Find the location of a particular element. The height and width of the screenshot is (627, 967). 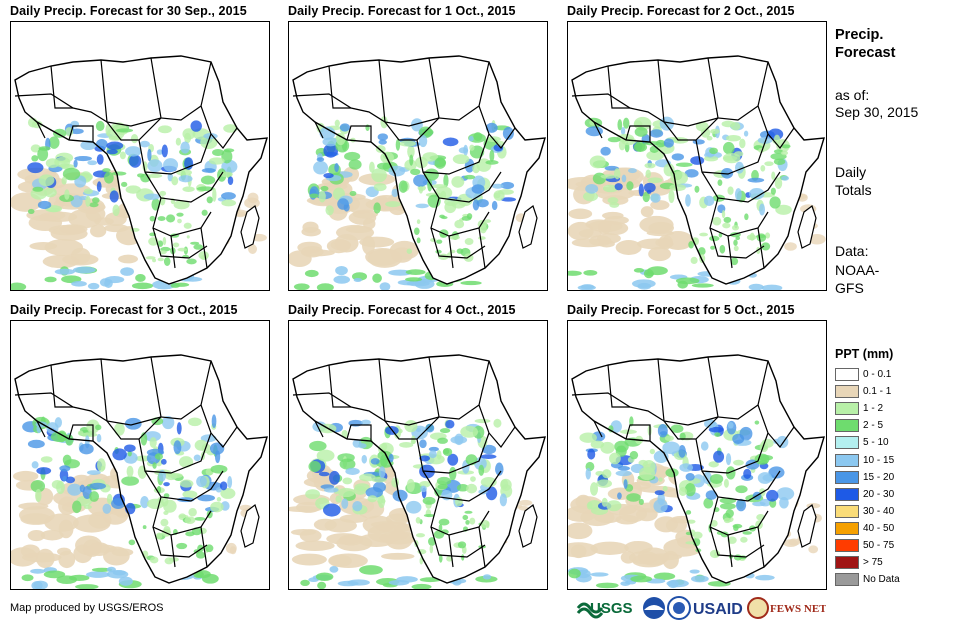

legend-label: No Data is located at coordinates (881, 580).